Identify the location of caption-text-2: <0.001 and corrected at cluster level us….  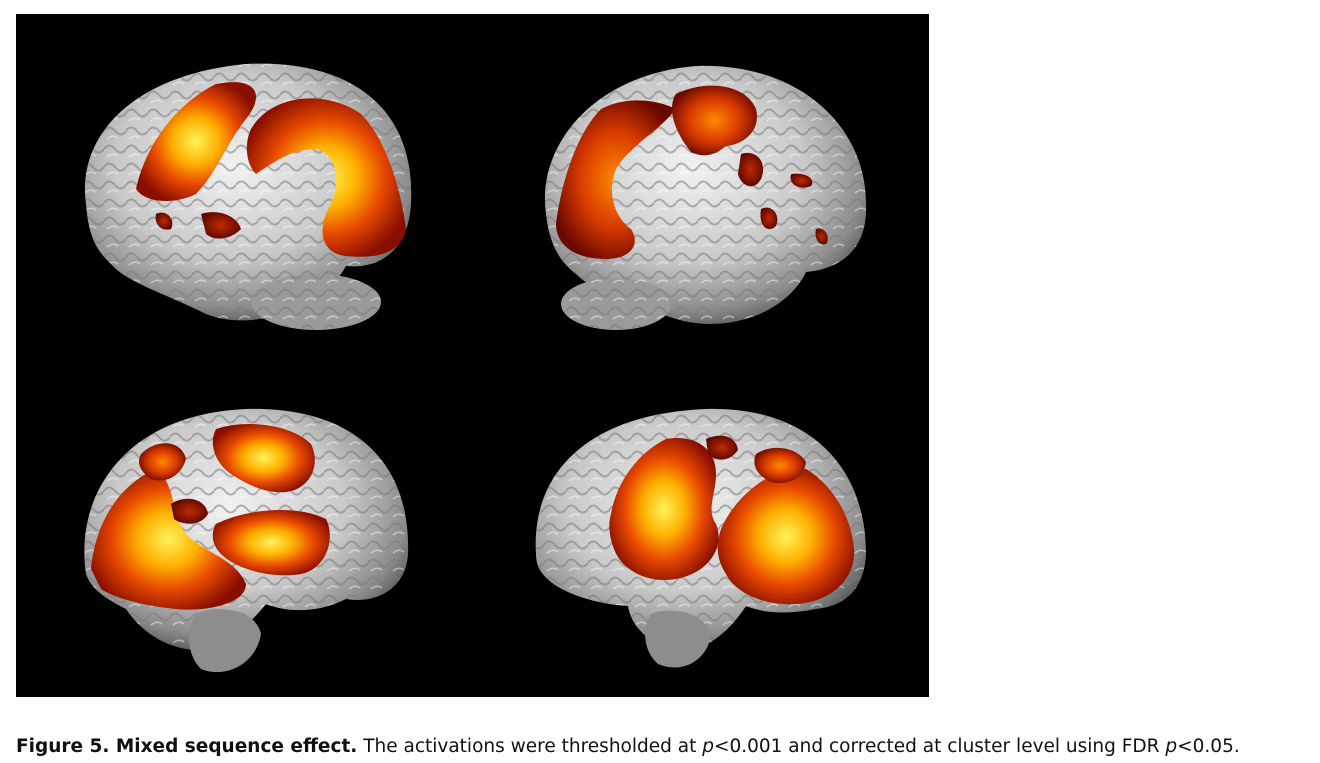
(939, 746).